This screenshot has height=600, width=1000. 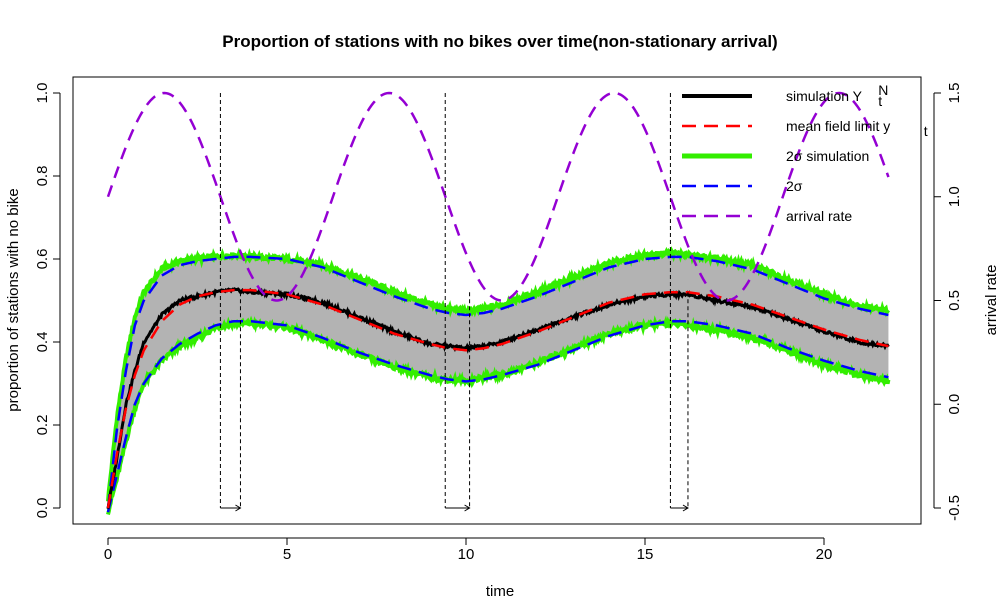 I want to click on legend-label: mean field limit y, so click(x=838, y=126).